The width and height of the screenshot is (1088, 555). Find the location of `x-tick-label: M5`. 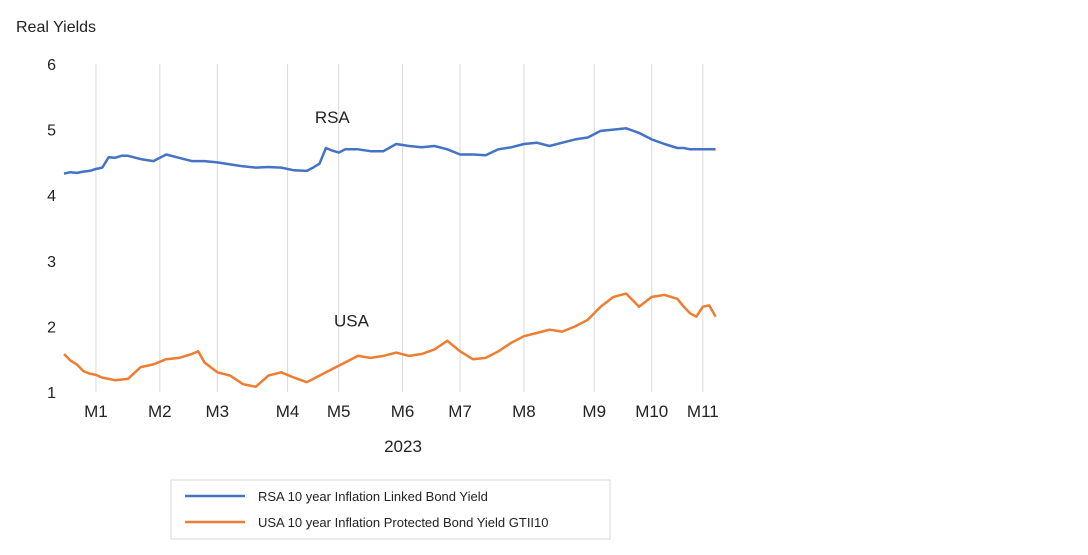

x-tick-label: M5 is located at coordinates (339, 411).